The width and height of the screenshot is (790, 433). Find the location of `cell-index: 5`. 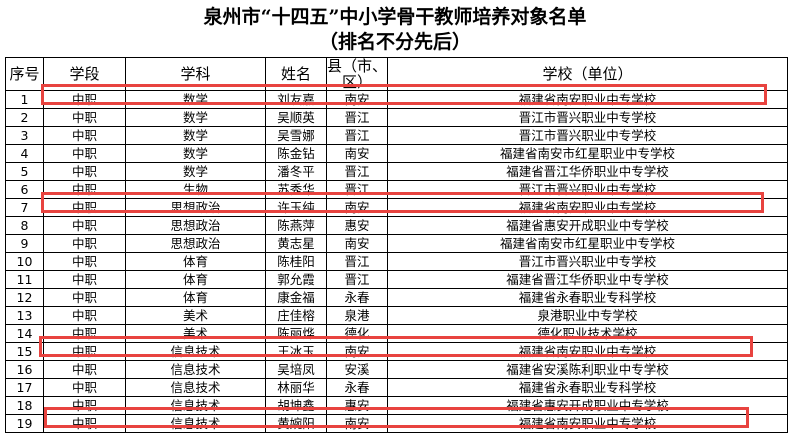

cell-index: 5 is located at coordinates (24, 171).